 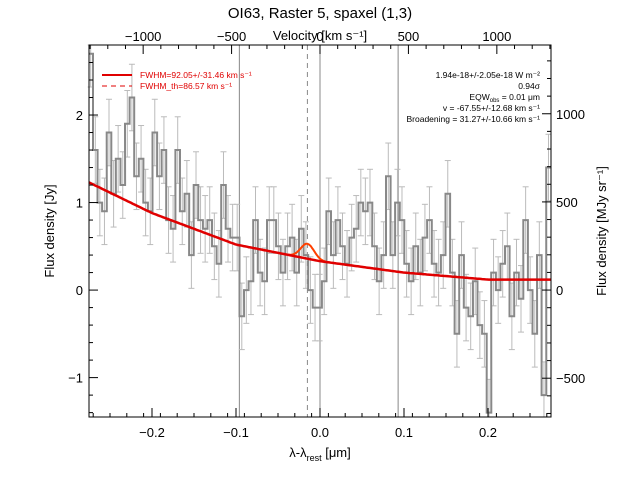 What do you see at coordinates (488, 75) in the screenshot?
I see `annotation-line-flux: 1.94e-18+/-2.05e-18 W m⁻²` at bounding box center [488, 75].